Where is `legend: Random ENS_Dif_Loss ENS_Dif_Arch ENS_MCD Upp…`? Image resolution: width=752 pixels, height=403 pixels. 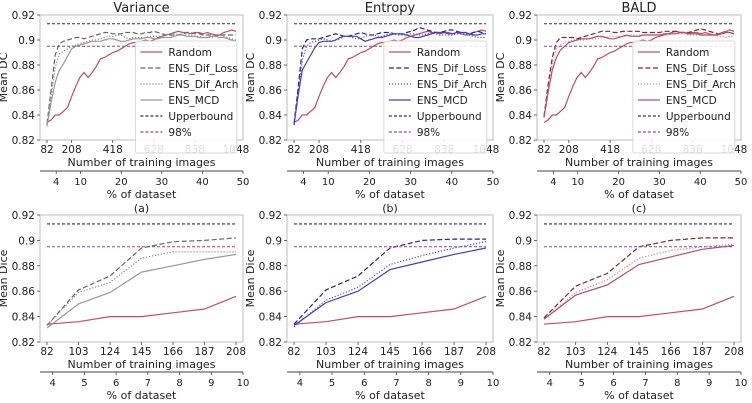 legend: Random ENS_Dif_Loss ENS_Dif_Arch ENS_MCD Upp… is located at coordinates (684, 97).